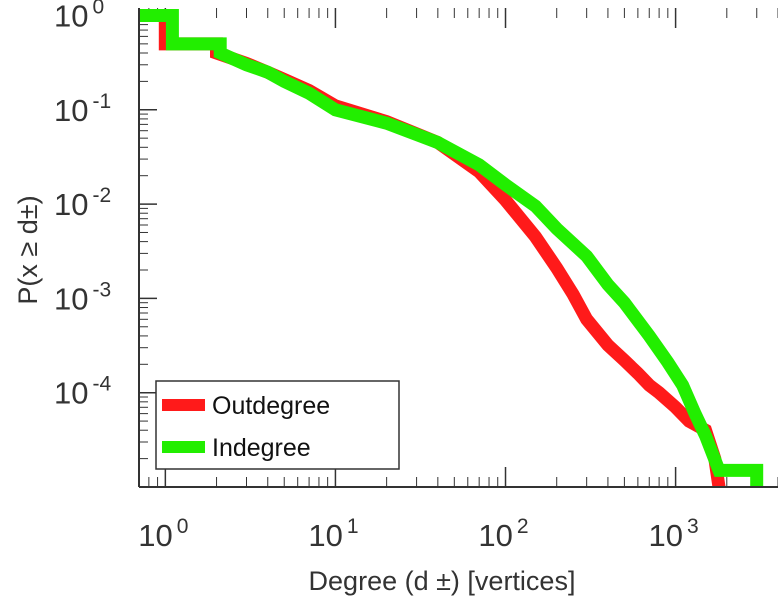  What do you see at coordinates (28, 249) in the screenshot?
I see `y-axis-title: P(x ≥ d±)` at bounding box center [28, 249].